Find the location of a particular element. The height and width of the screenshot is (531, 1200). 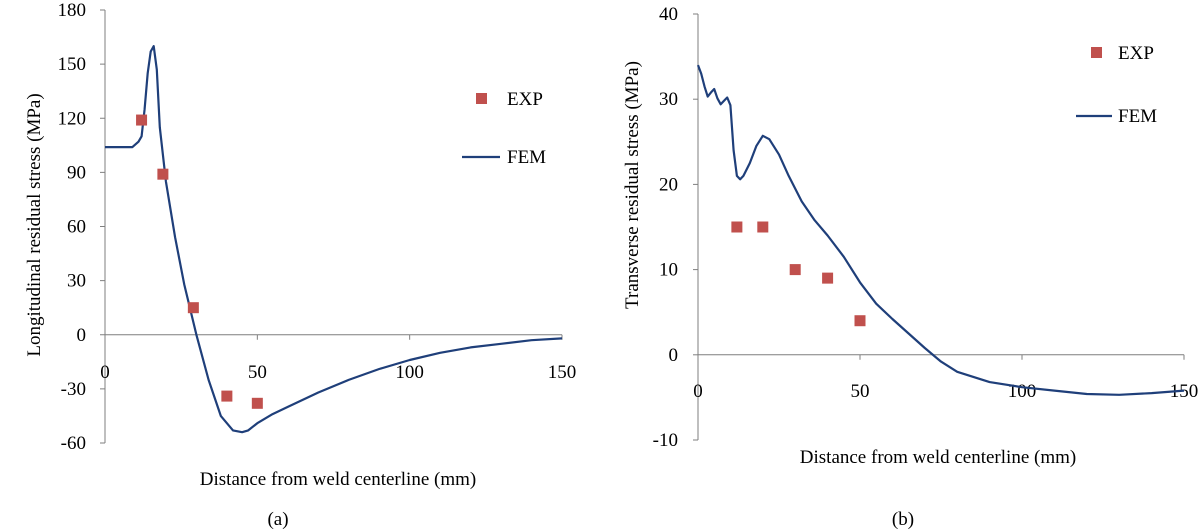

y-axis-title: Transverse residual stress (MPa) is located at coordinates (632, 185).